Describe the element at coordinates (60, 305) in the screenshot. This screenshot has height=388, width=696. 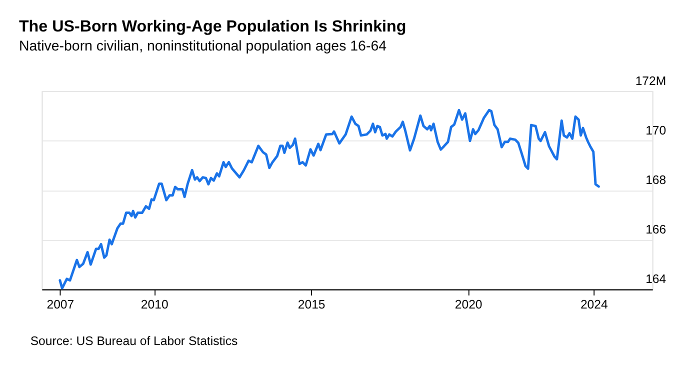
I see `x-tick-label: 2007` at that location.